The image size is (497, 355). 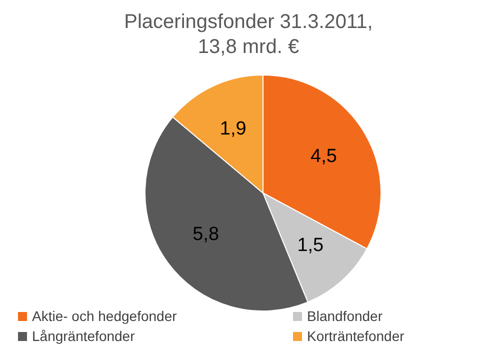 I want to click on legend-label: Korträntefonder, so click(x=355, y=336).